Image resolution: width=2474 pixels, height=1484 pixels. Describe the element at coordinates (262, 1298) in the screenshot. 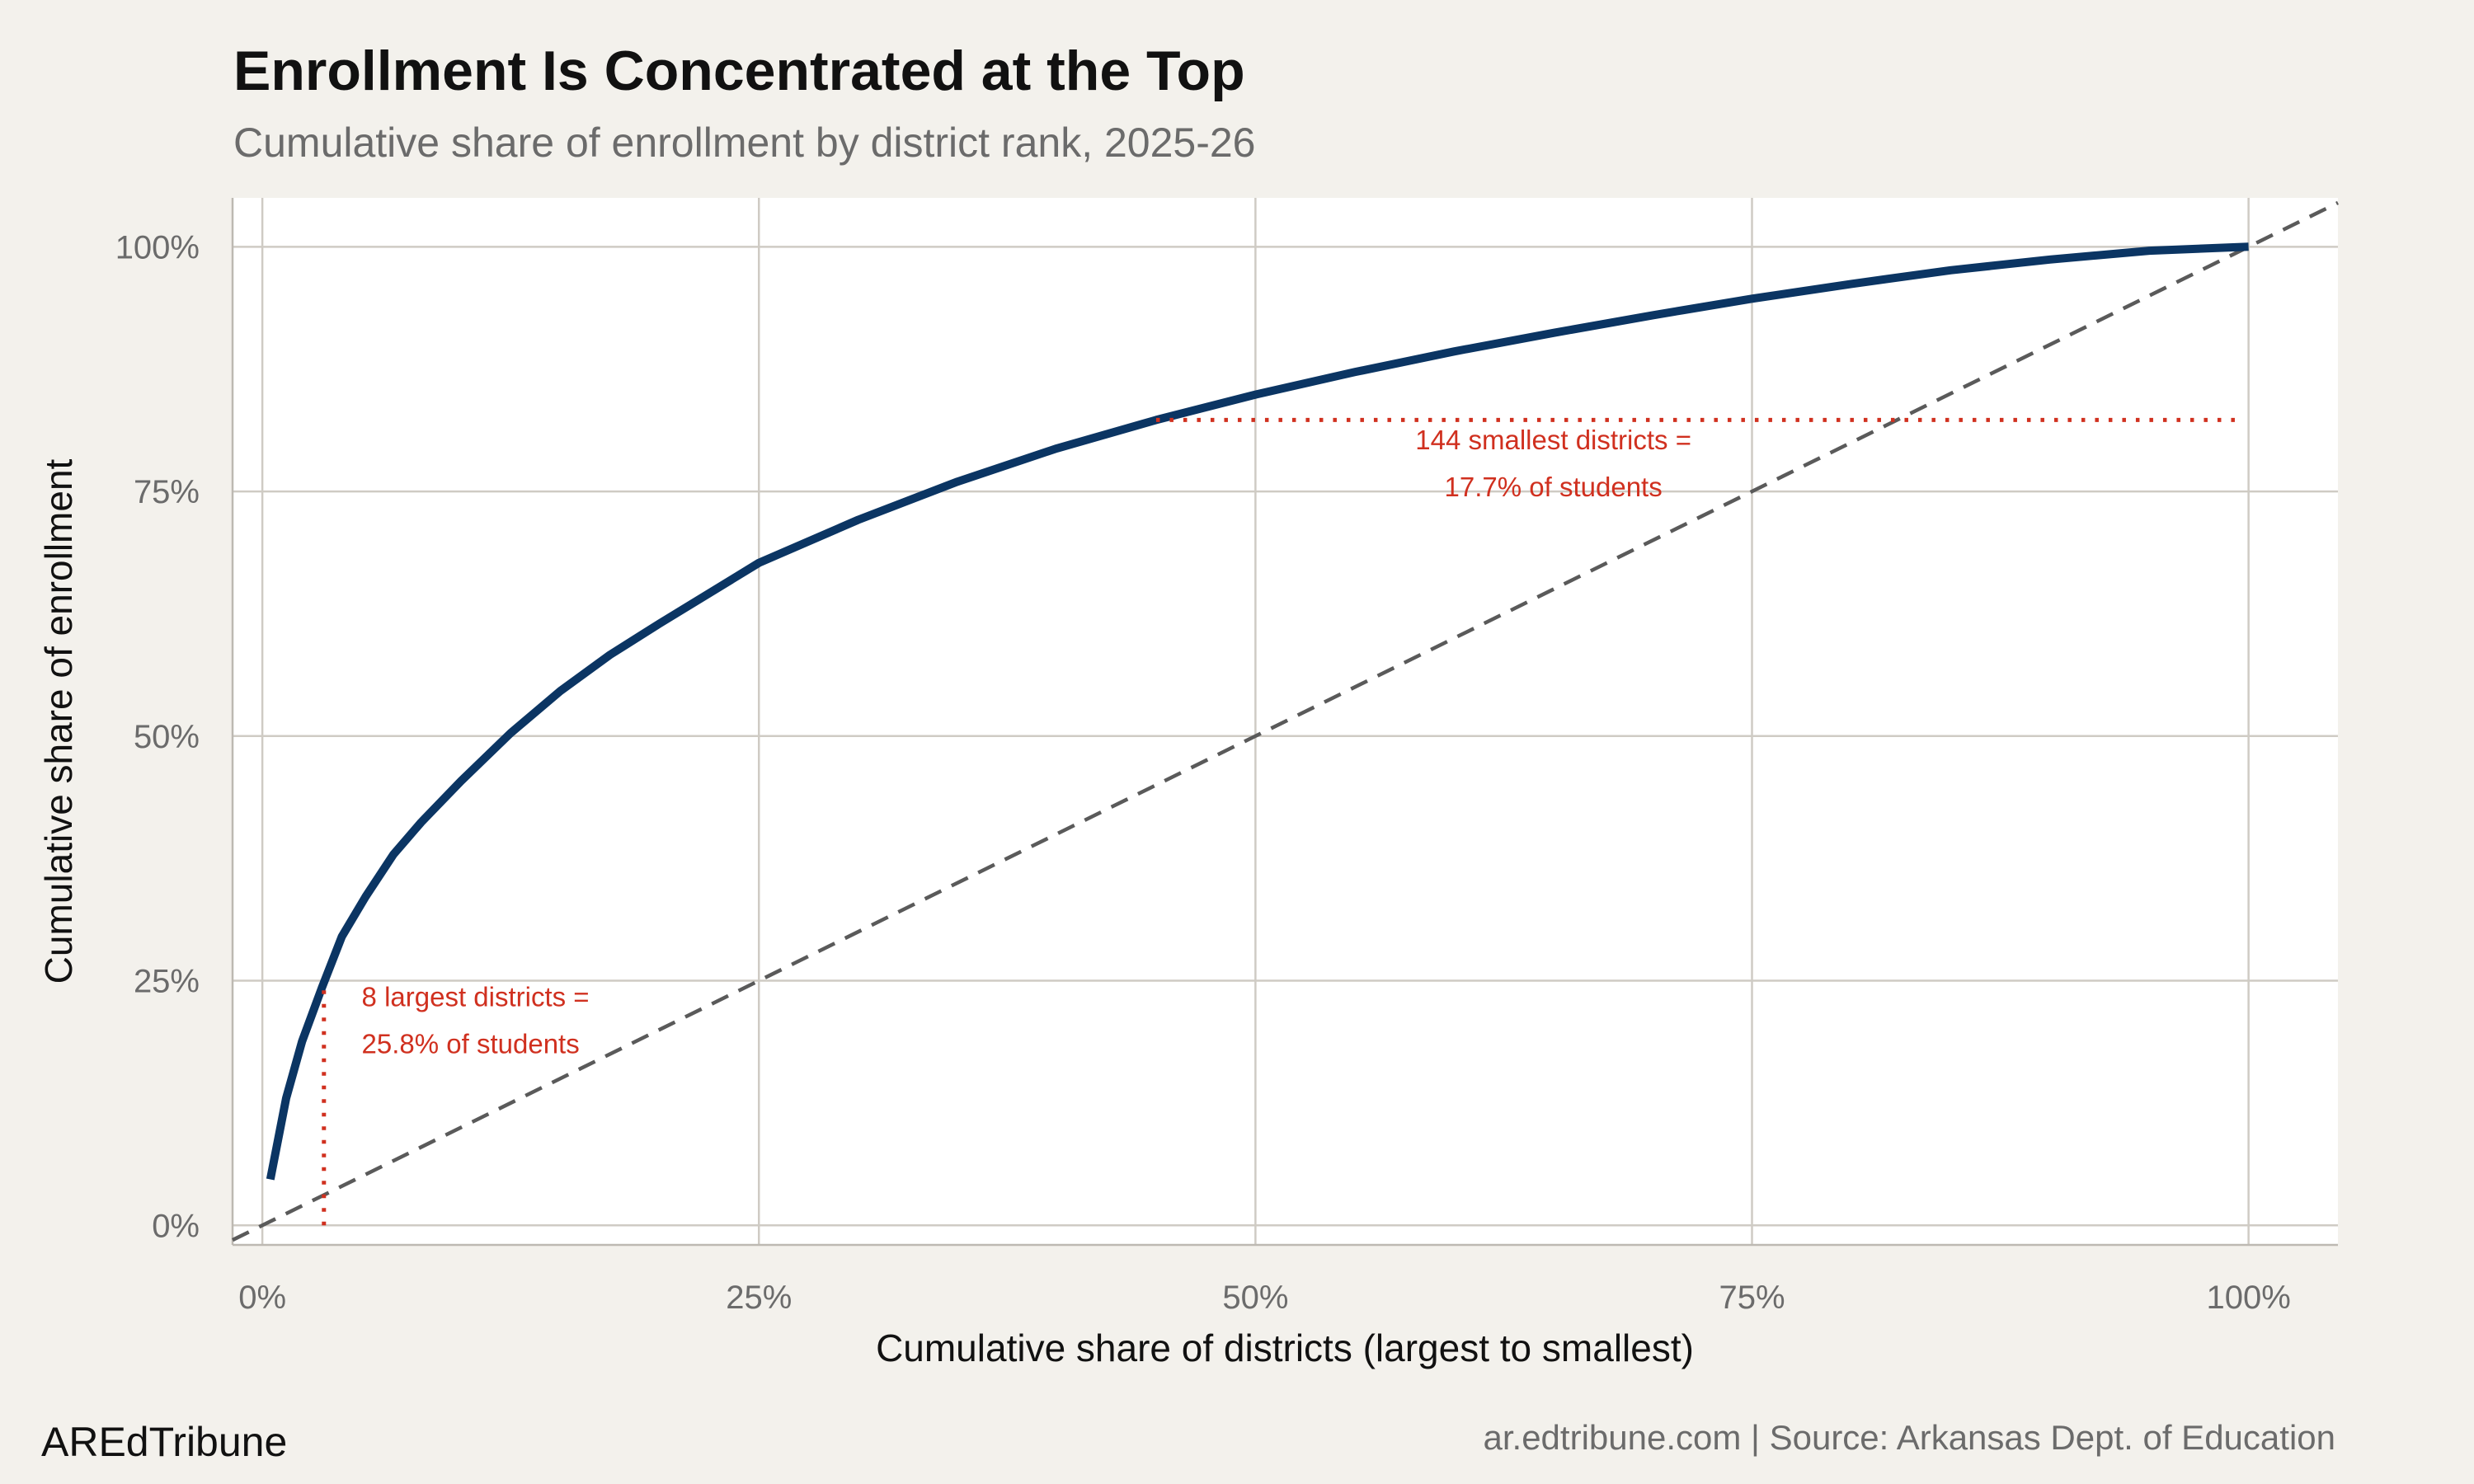

I see `x-tick-label: 0%` at that location.